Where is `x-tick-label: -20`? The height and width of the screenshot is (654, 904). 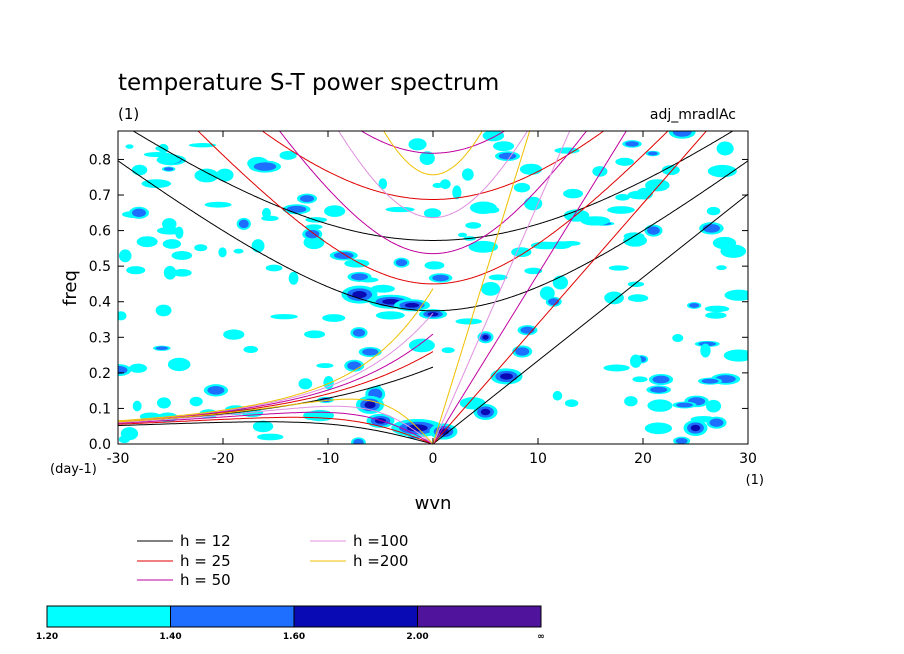
x-tick-label: -20 is located at coordinates (223, 459).